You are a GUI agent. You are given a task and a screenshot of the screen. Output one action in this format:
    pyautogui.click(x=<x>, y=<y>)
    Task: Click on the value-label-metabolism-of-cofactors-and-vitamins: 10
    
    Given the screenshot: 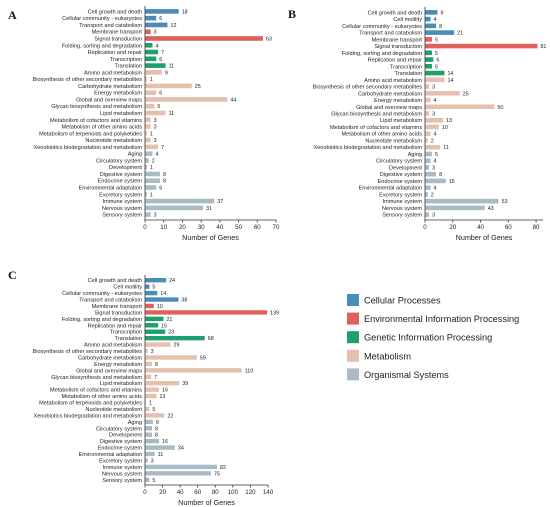 What is the action you would take?
    pyautogui.click(x=445, y=128)
    